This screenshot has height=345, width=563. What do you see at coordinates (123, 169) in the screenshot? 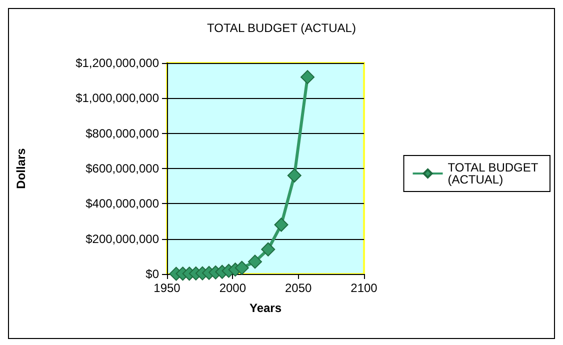
I see `y-tick-label: $600,000,000` at bounding box center [123, 169].